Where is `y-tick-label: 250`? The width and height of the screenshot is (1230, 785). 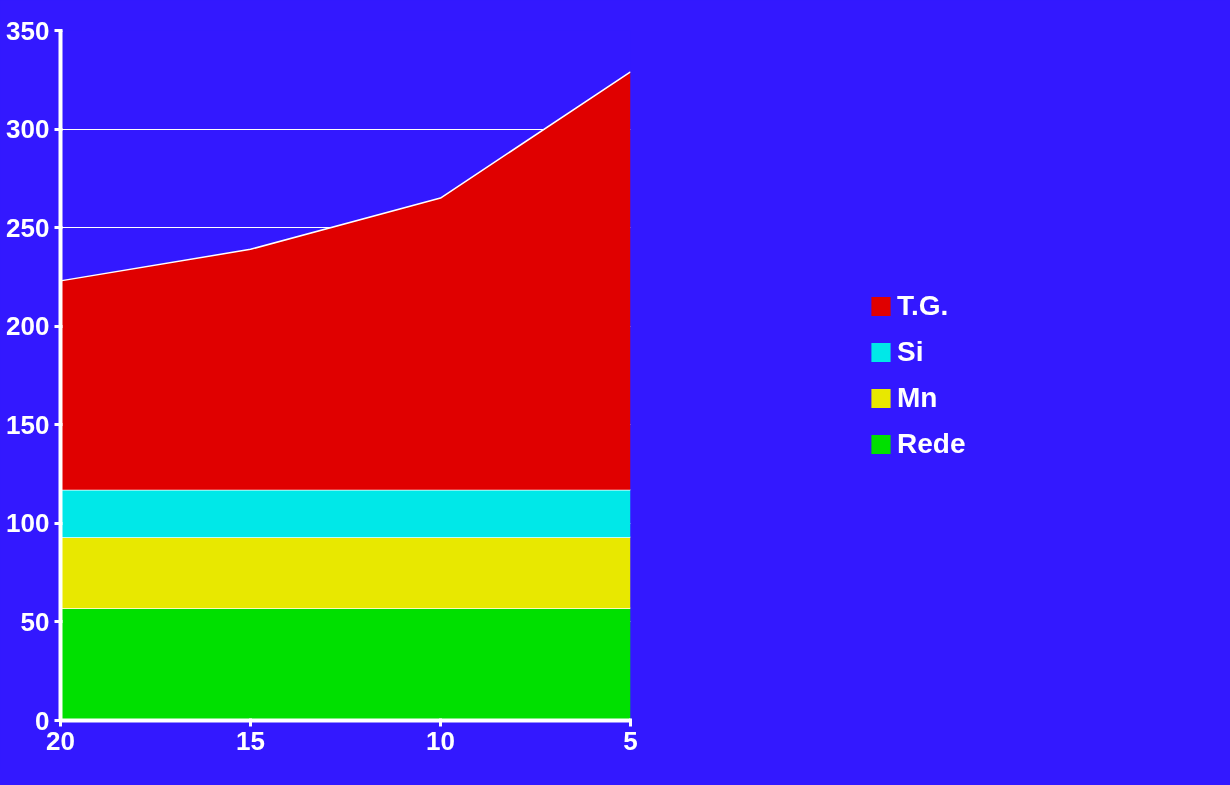
y-tick-label: 250 is located at coordinates (28, 227).